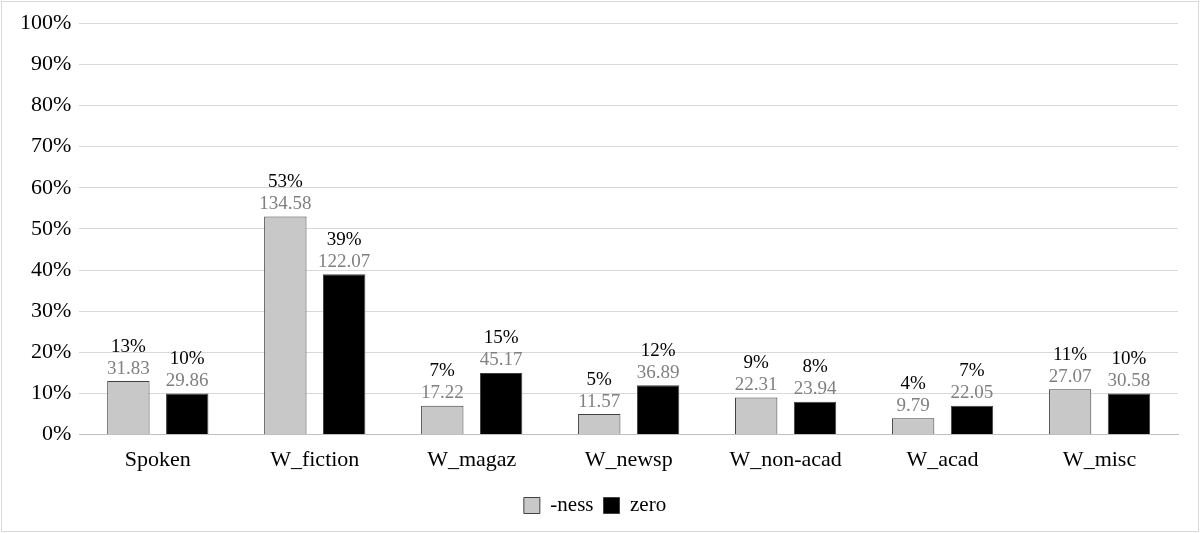 The width and height of the screenshot is (1200, 533). Describe the element at coordinates (628, 458) in the screenshot. I see `x-tick-label: W_newsp` at that location.